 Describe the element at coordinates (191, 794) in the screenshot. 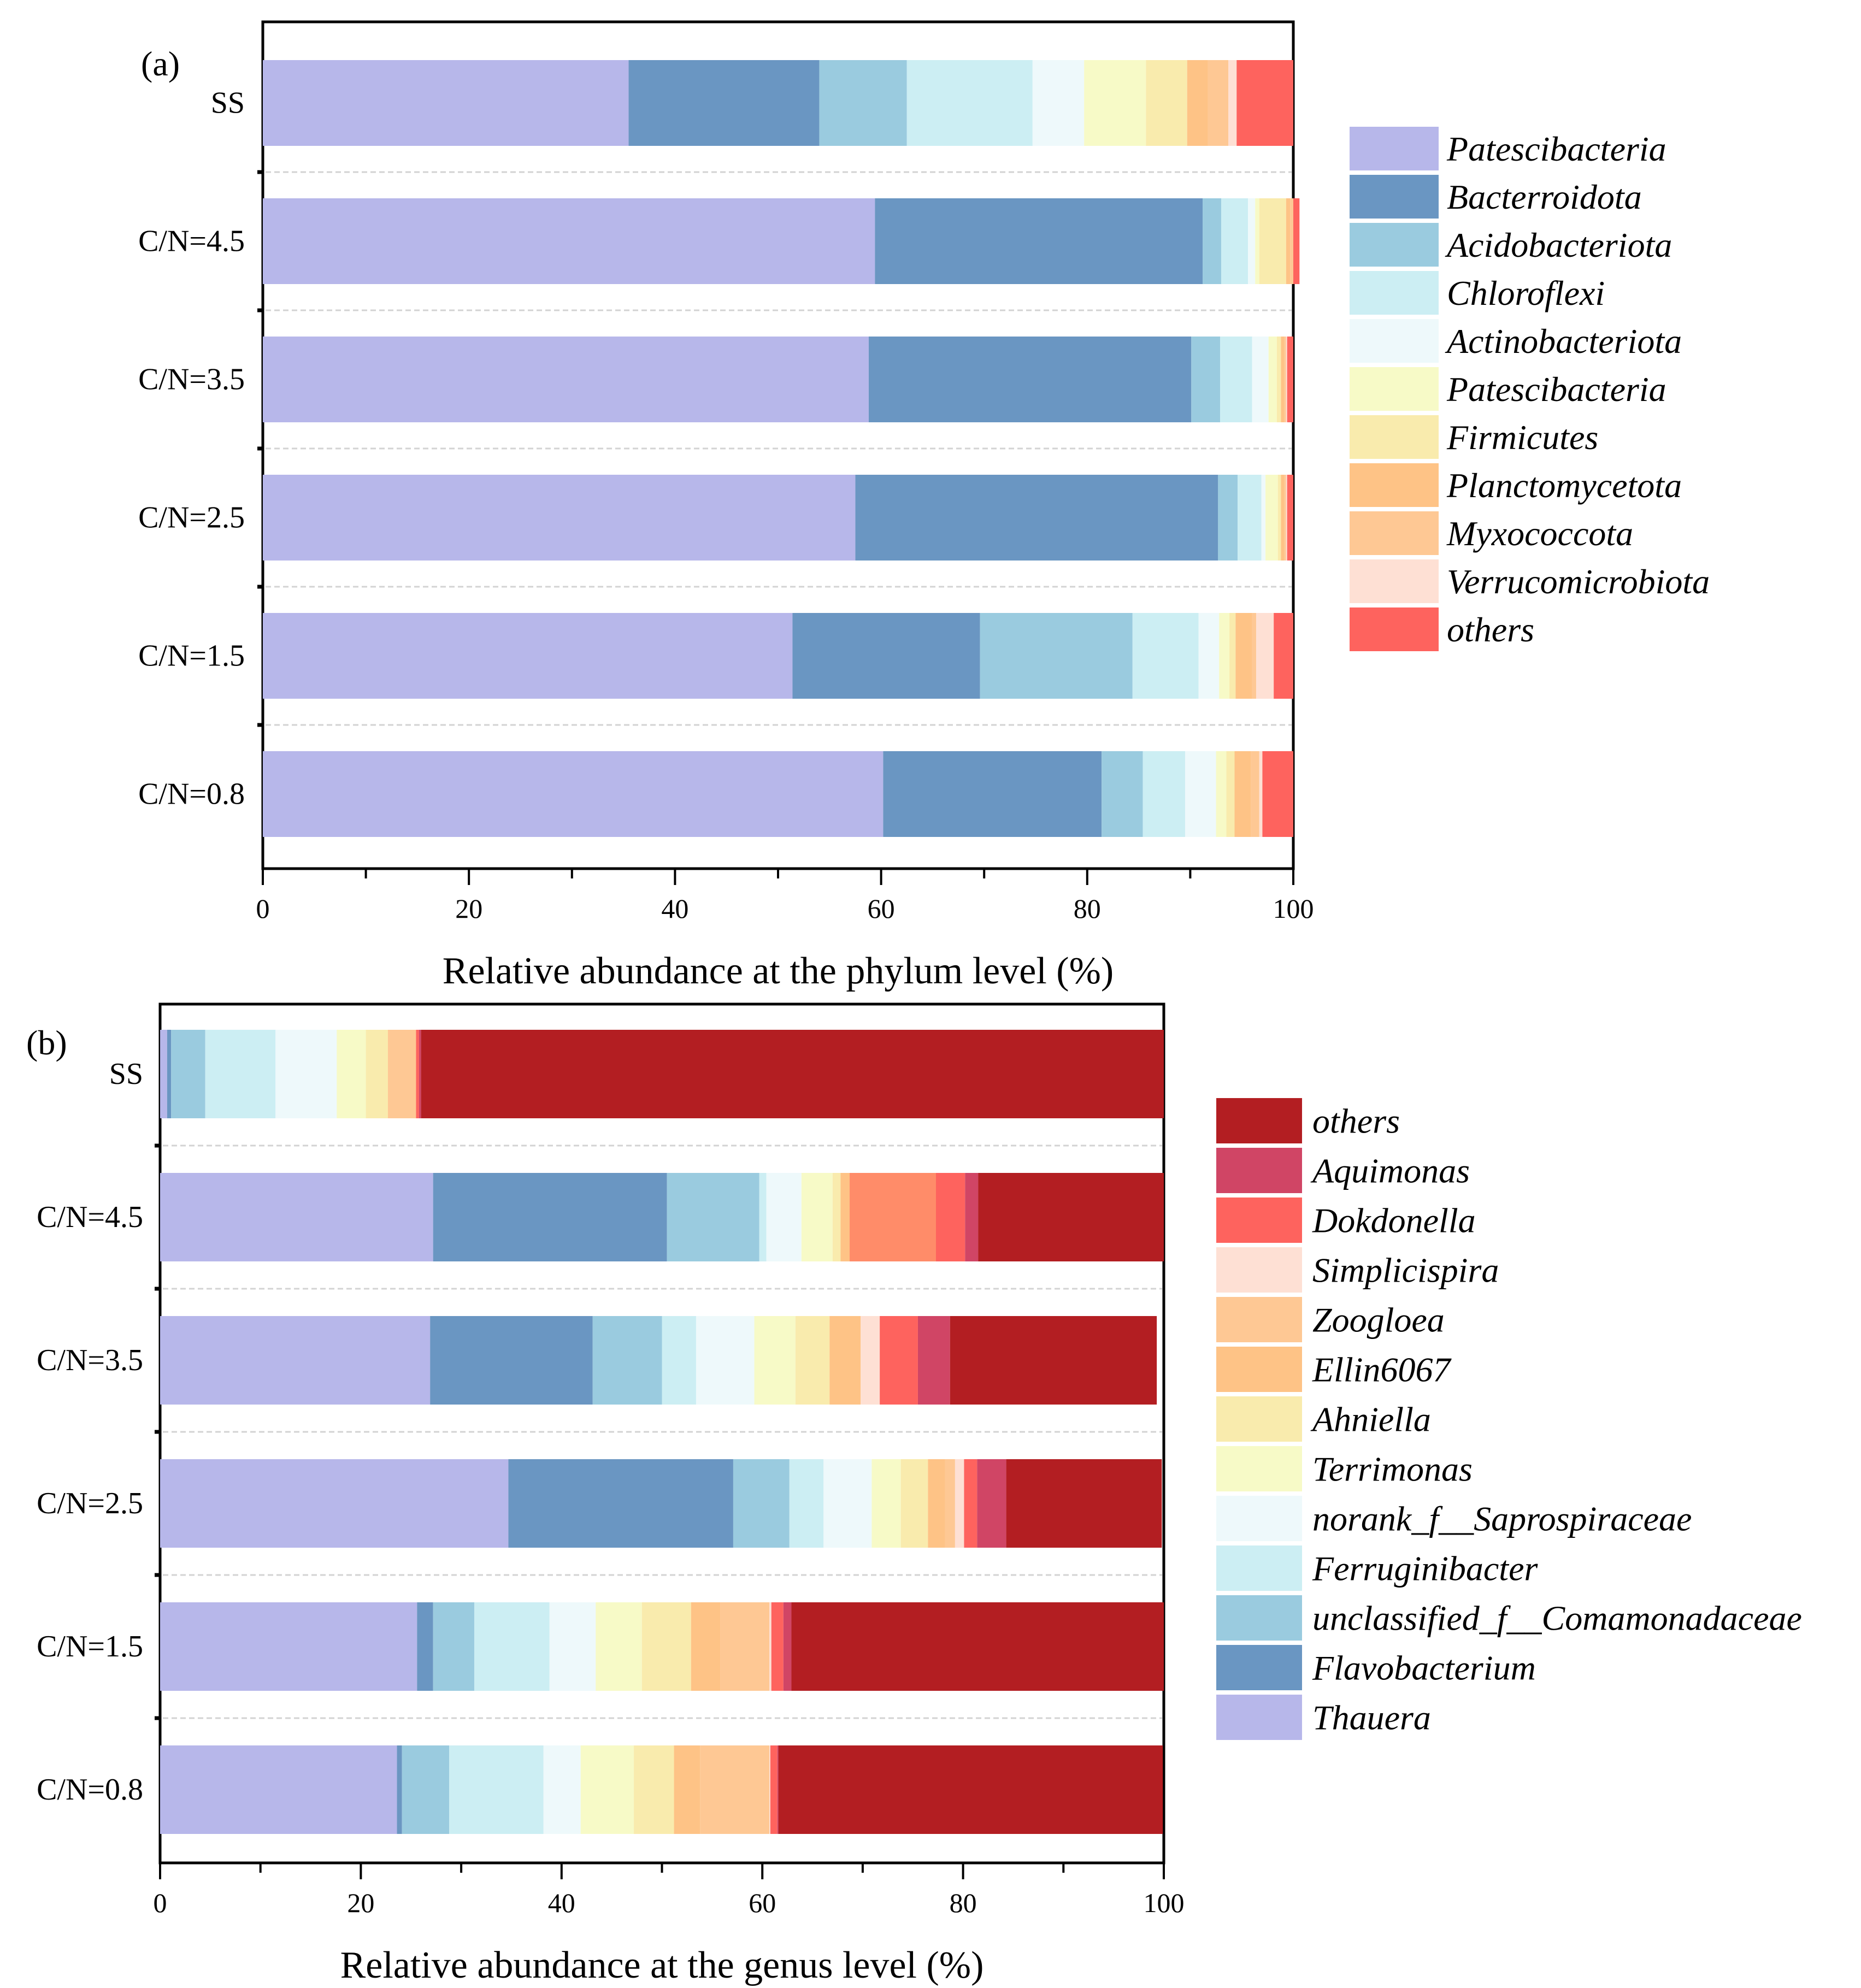

I see `category-label: C/N=0.8` at that location.